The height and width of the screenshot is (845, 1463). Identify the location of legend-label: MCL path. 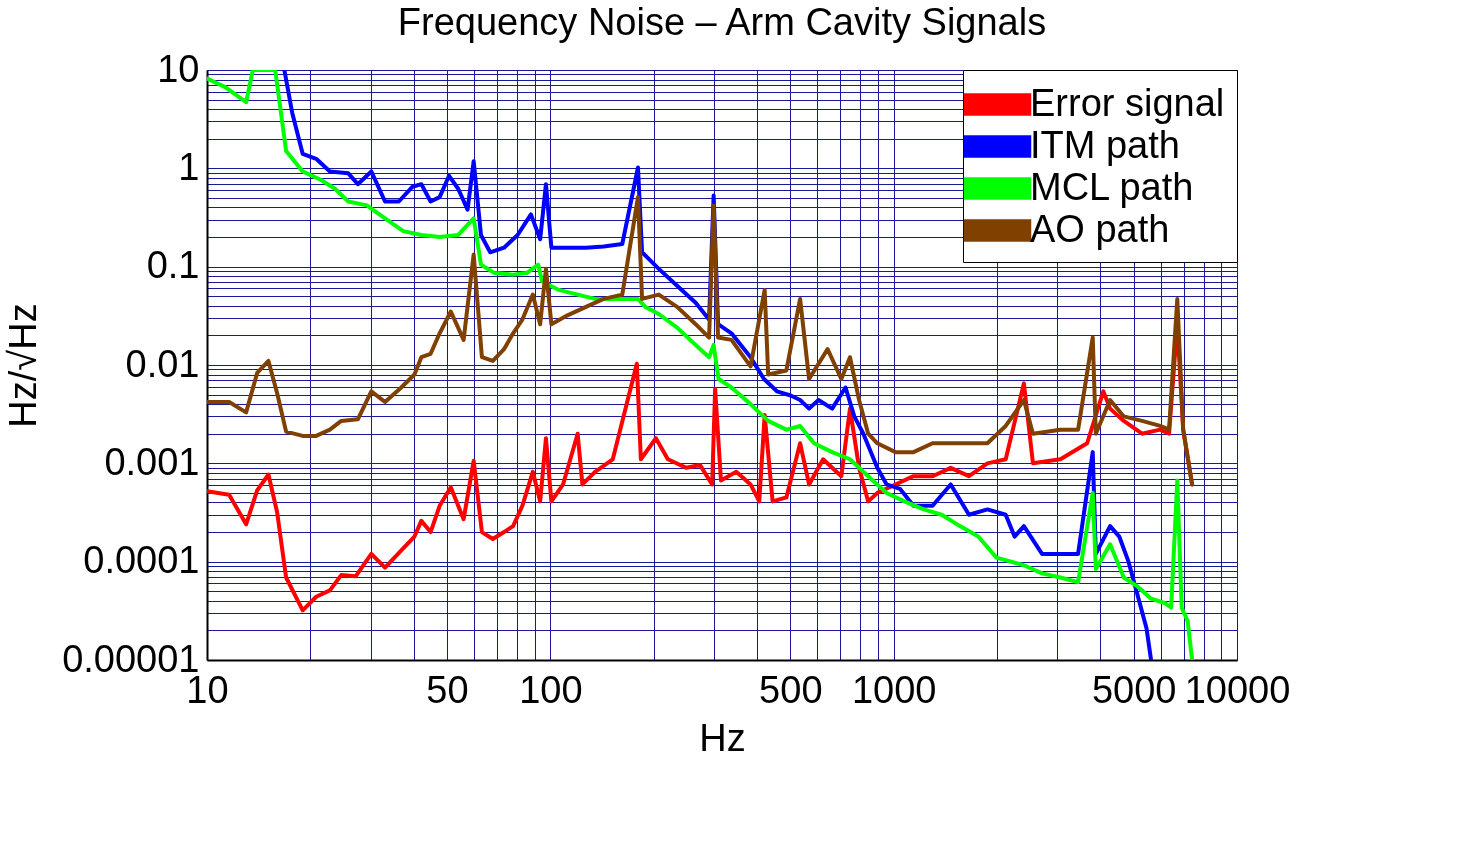
(1112, 186).